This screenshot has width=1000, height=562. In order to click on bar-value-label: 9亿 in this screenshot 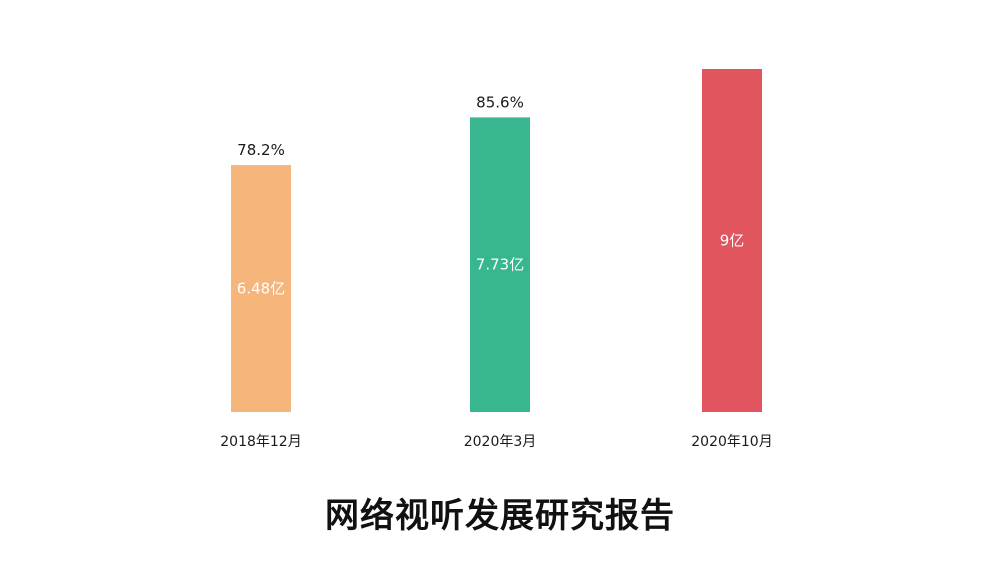, I will do `click(732, 241)`.